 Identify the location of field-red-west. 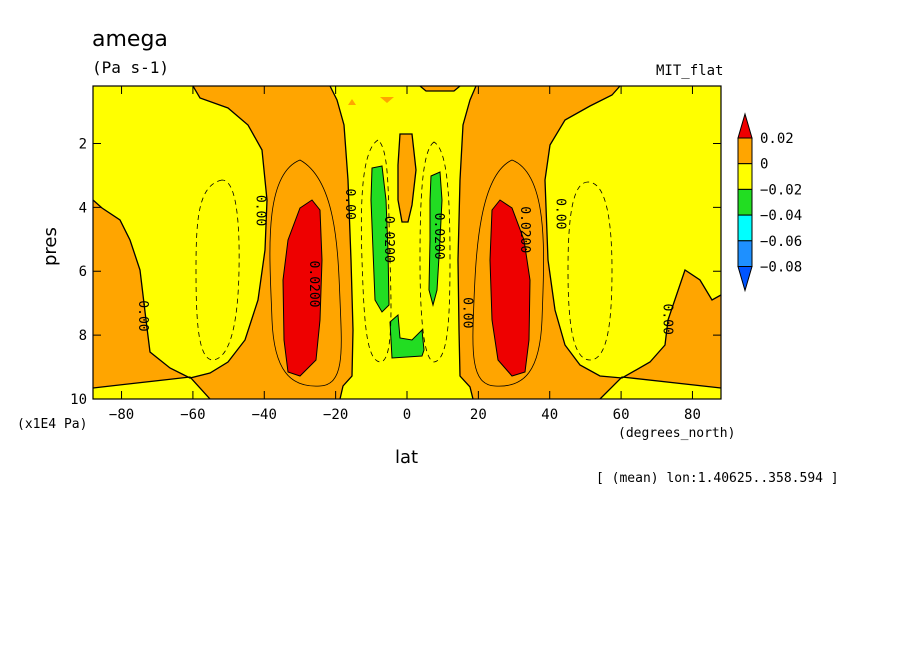
(302, 288).